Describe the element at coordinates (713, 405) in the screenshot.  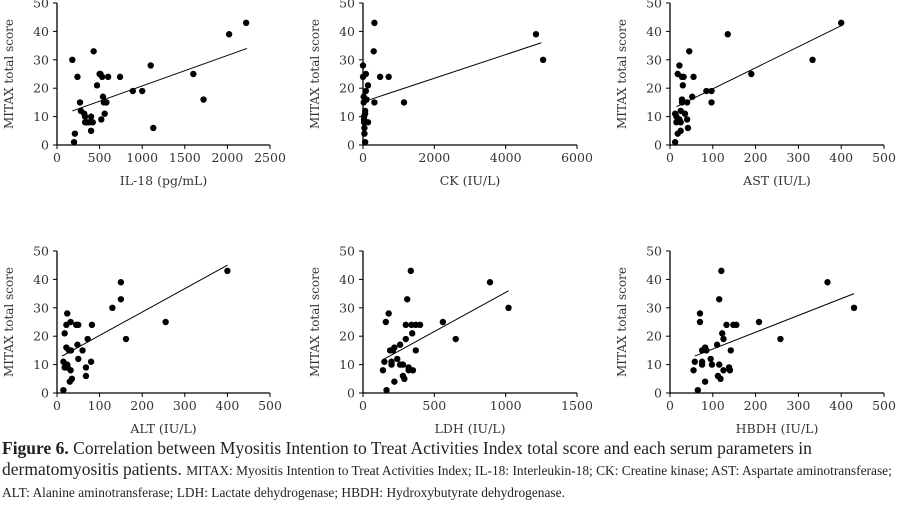
I see `x-tick-label: 100` at that location.